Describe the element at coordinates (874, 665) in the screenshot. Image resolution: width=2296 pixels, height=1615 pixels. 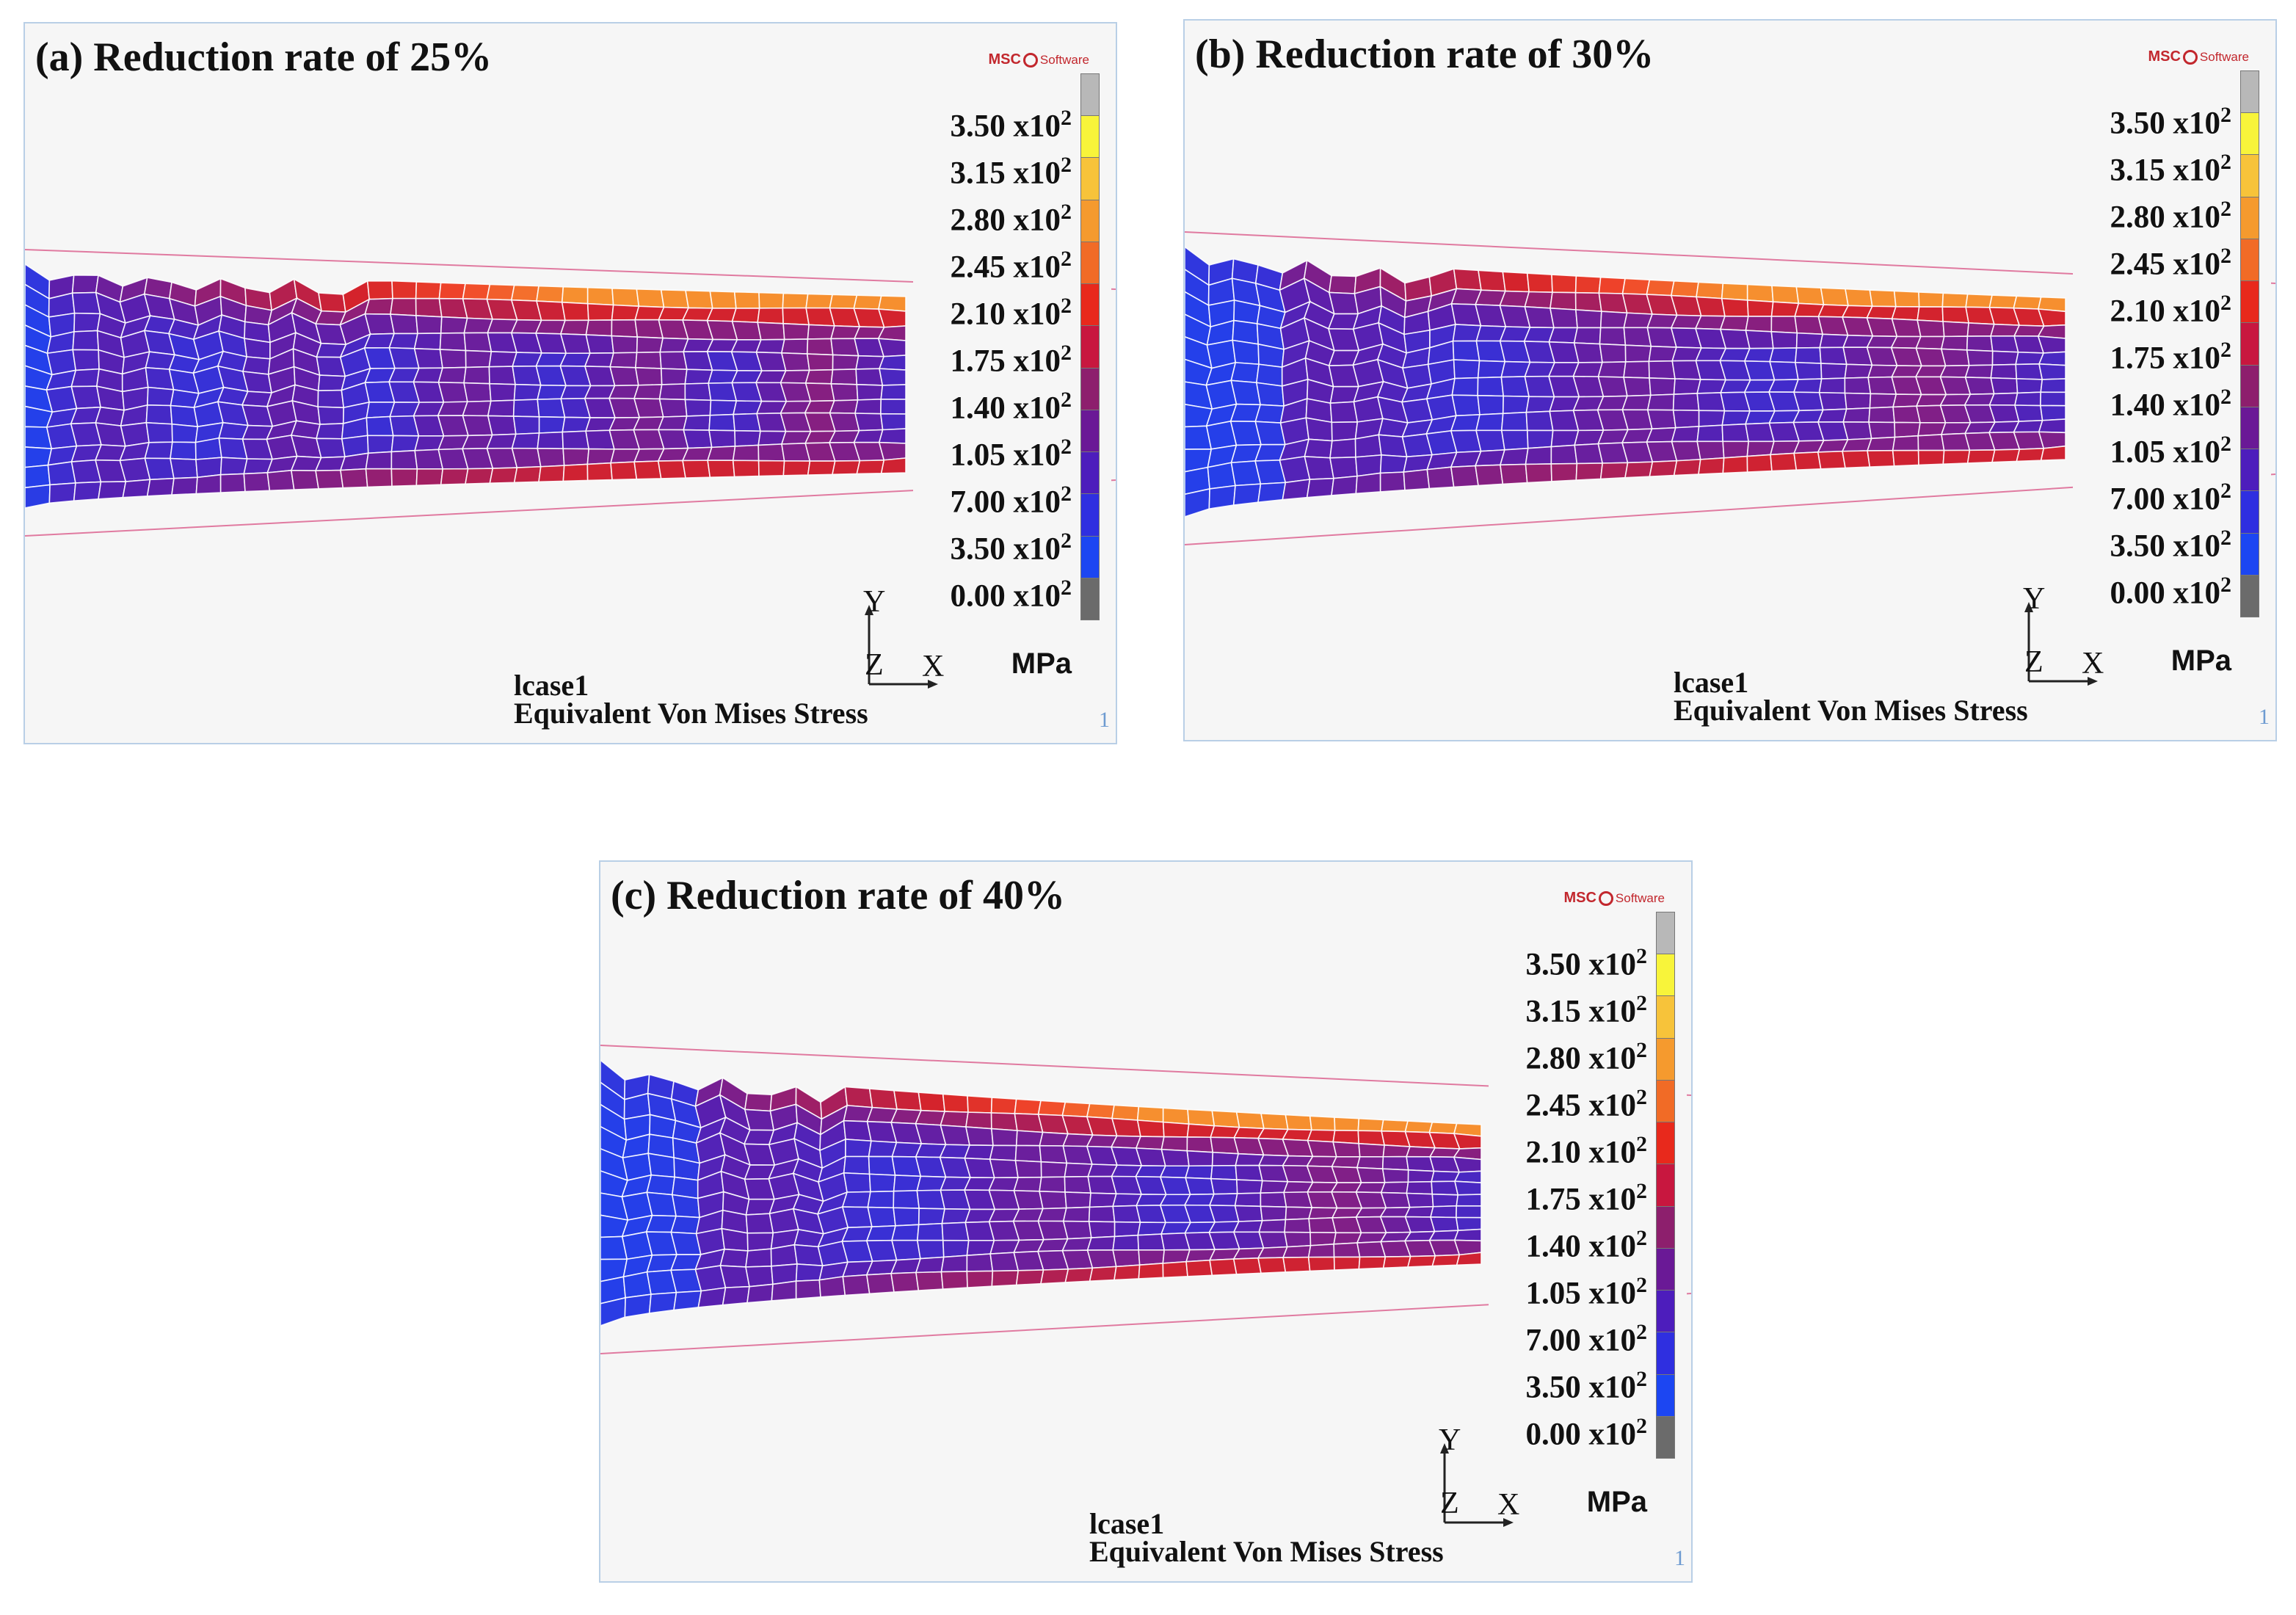
I see `axis-z-label: Z` at that location.